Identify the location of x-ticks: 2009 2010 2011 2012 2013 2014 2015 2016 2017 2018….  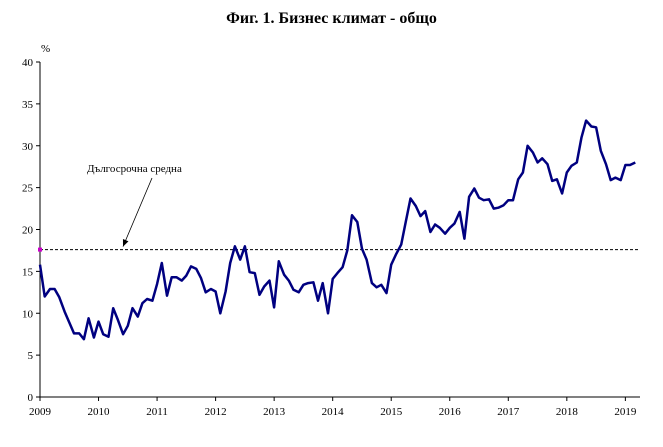
(333, 407).